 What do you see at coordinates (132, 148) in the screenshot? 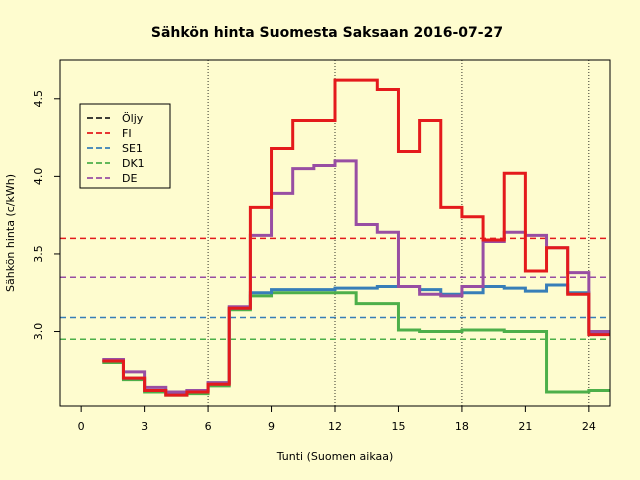
I see `legend-label-2: SE1` at bounding box center [132, 148].